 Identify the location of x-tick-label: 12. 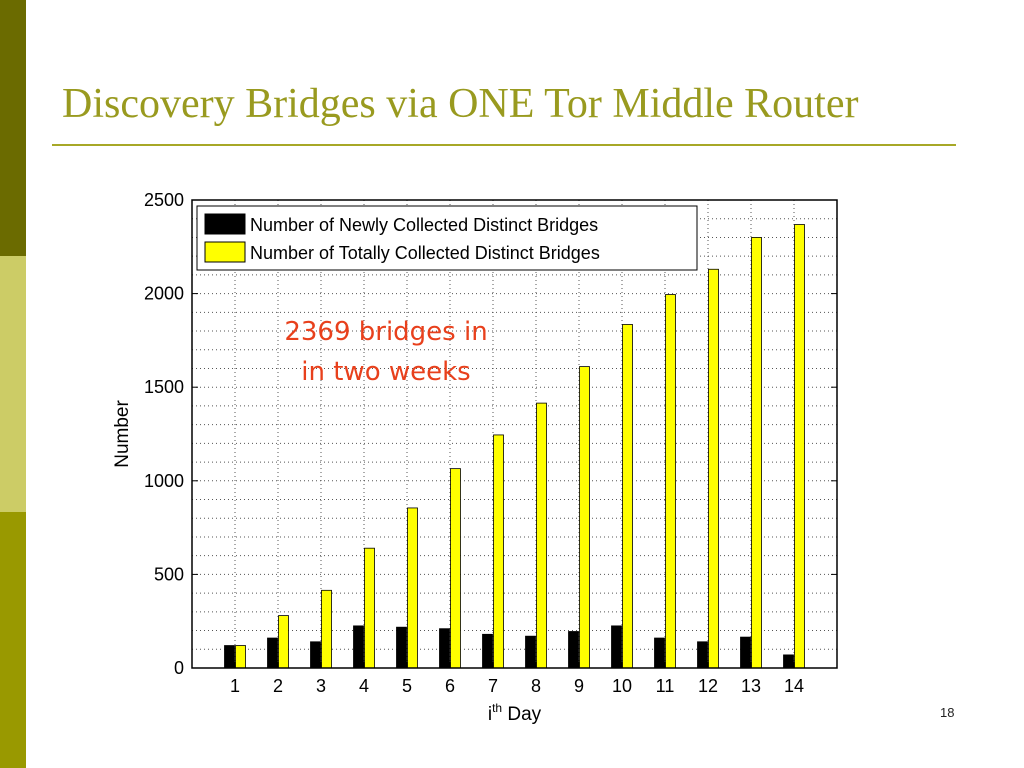
(708, 686).